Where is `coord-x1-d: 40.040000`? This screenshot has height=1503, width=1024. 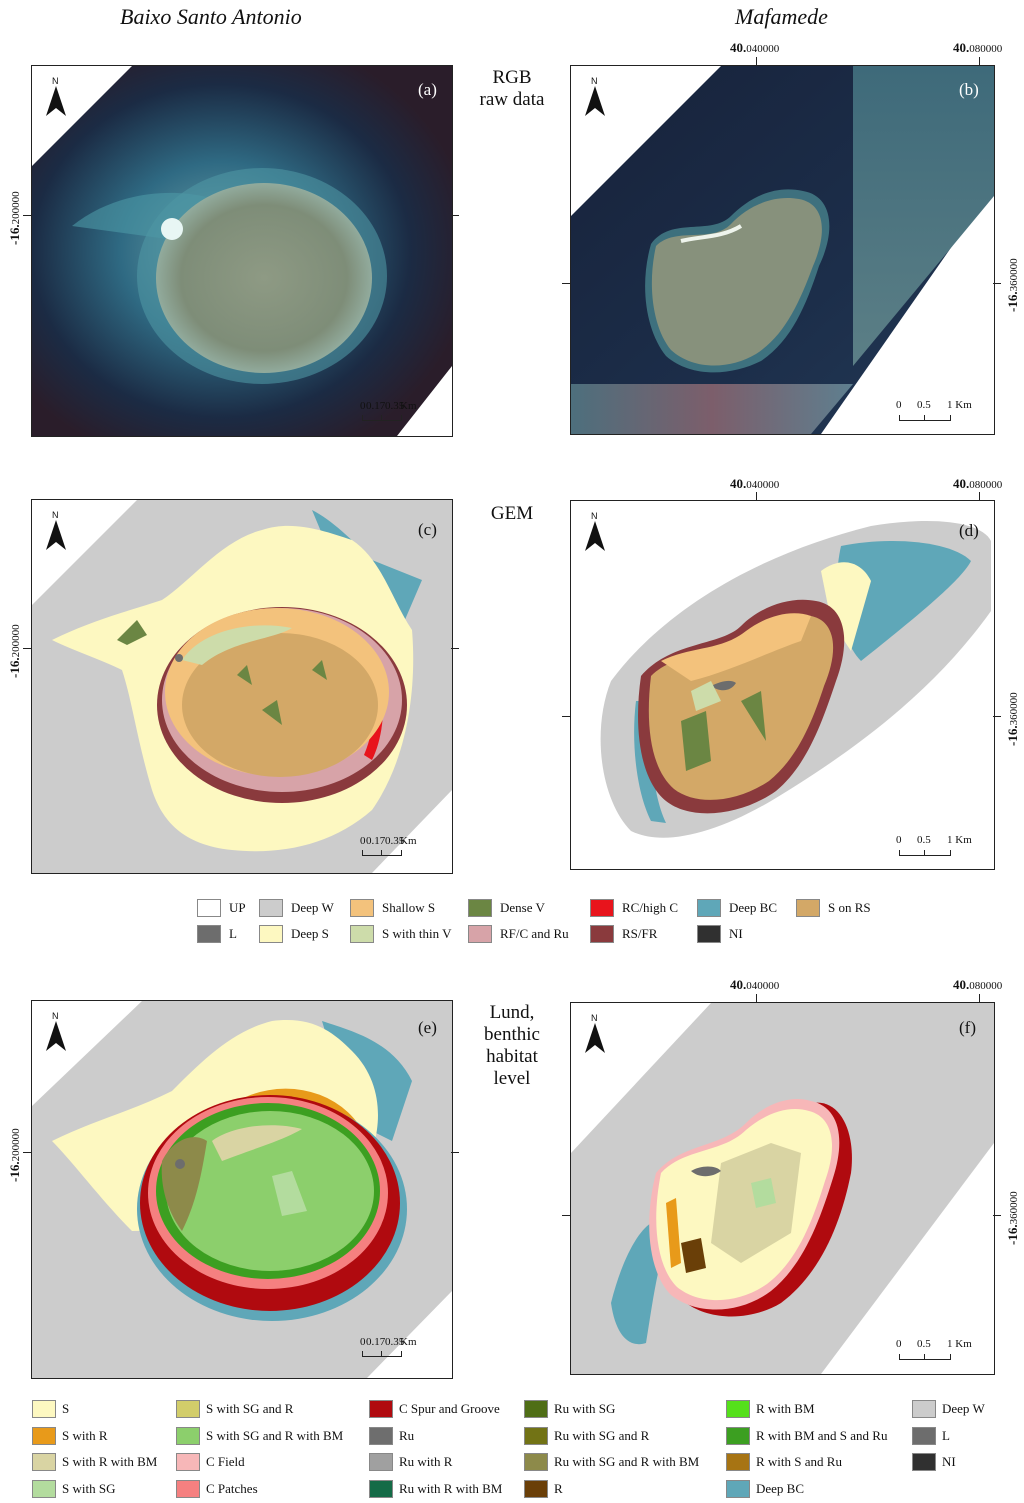
coord-x1-d: 40.040000 is located at coordinates (754, 484).